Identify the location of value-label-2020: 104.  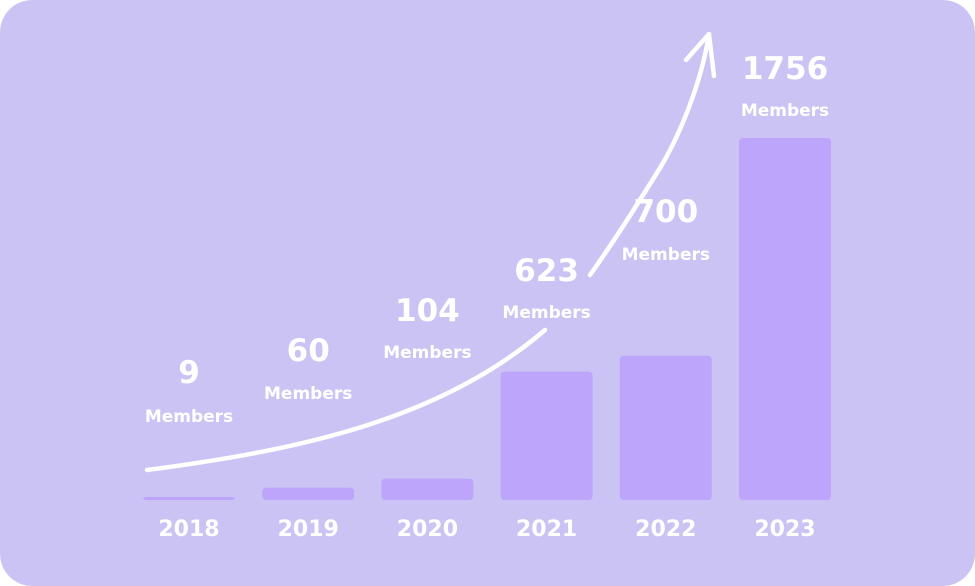
(427, 311).